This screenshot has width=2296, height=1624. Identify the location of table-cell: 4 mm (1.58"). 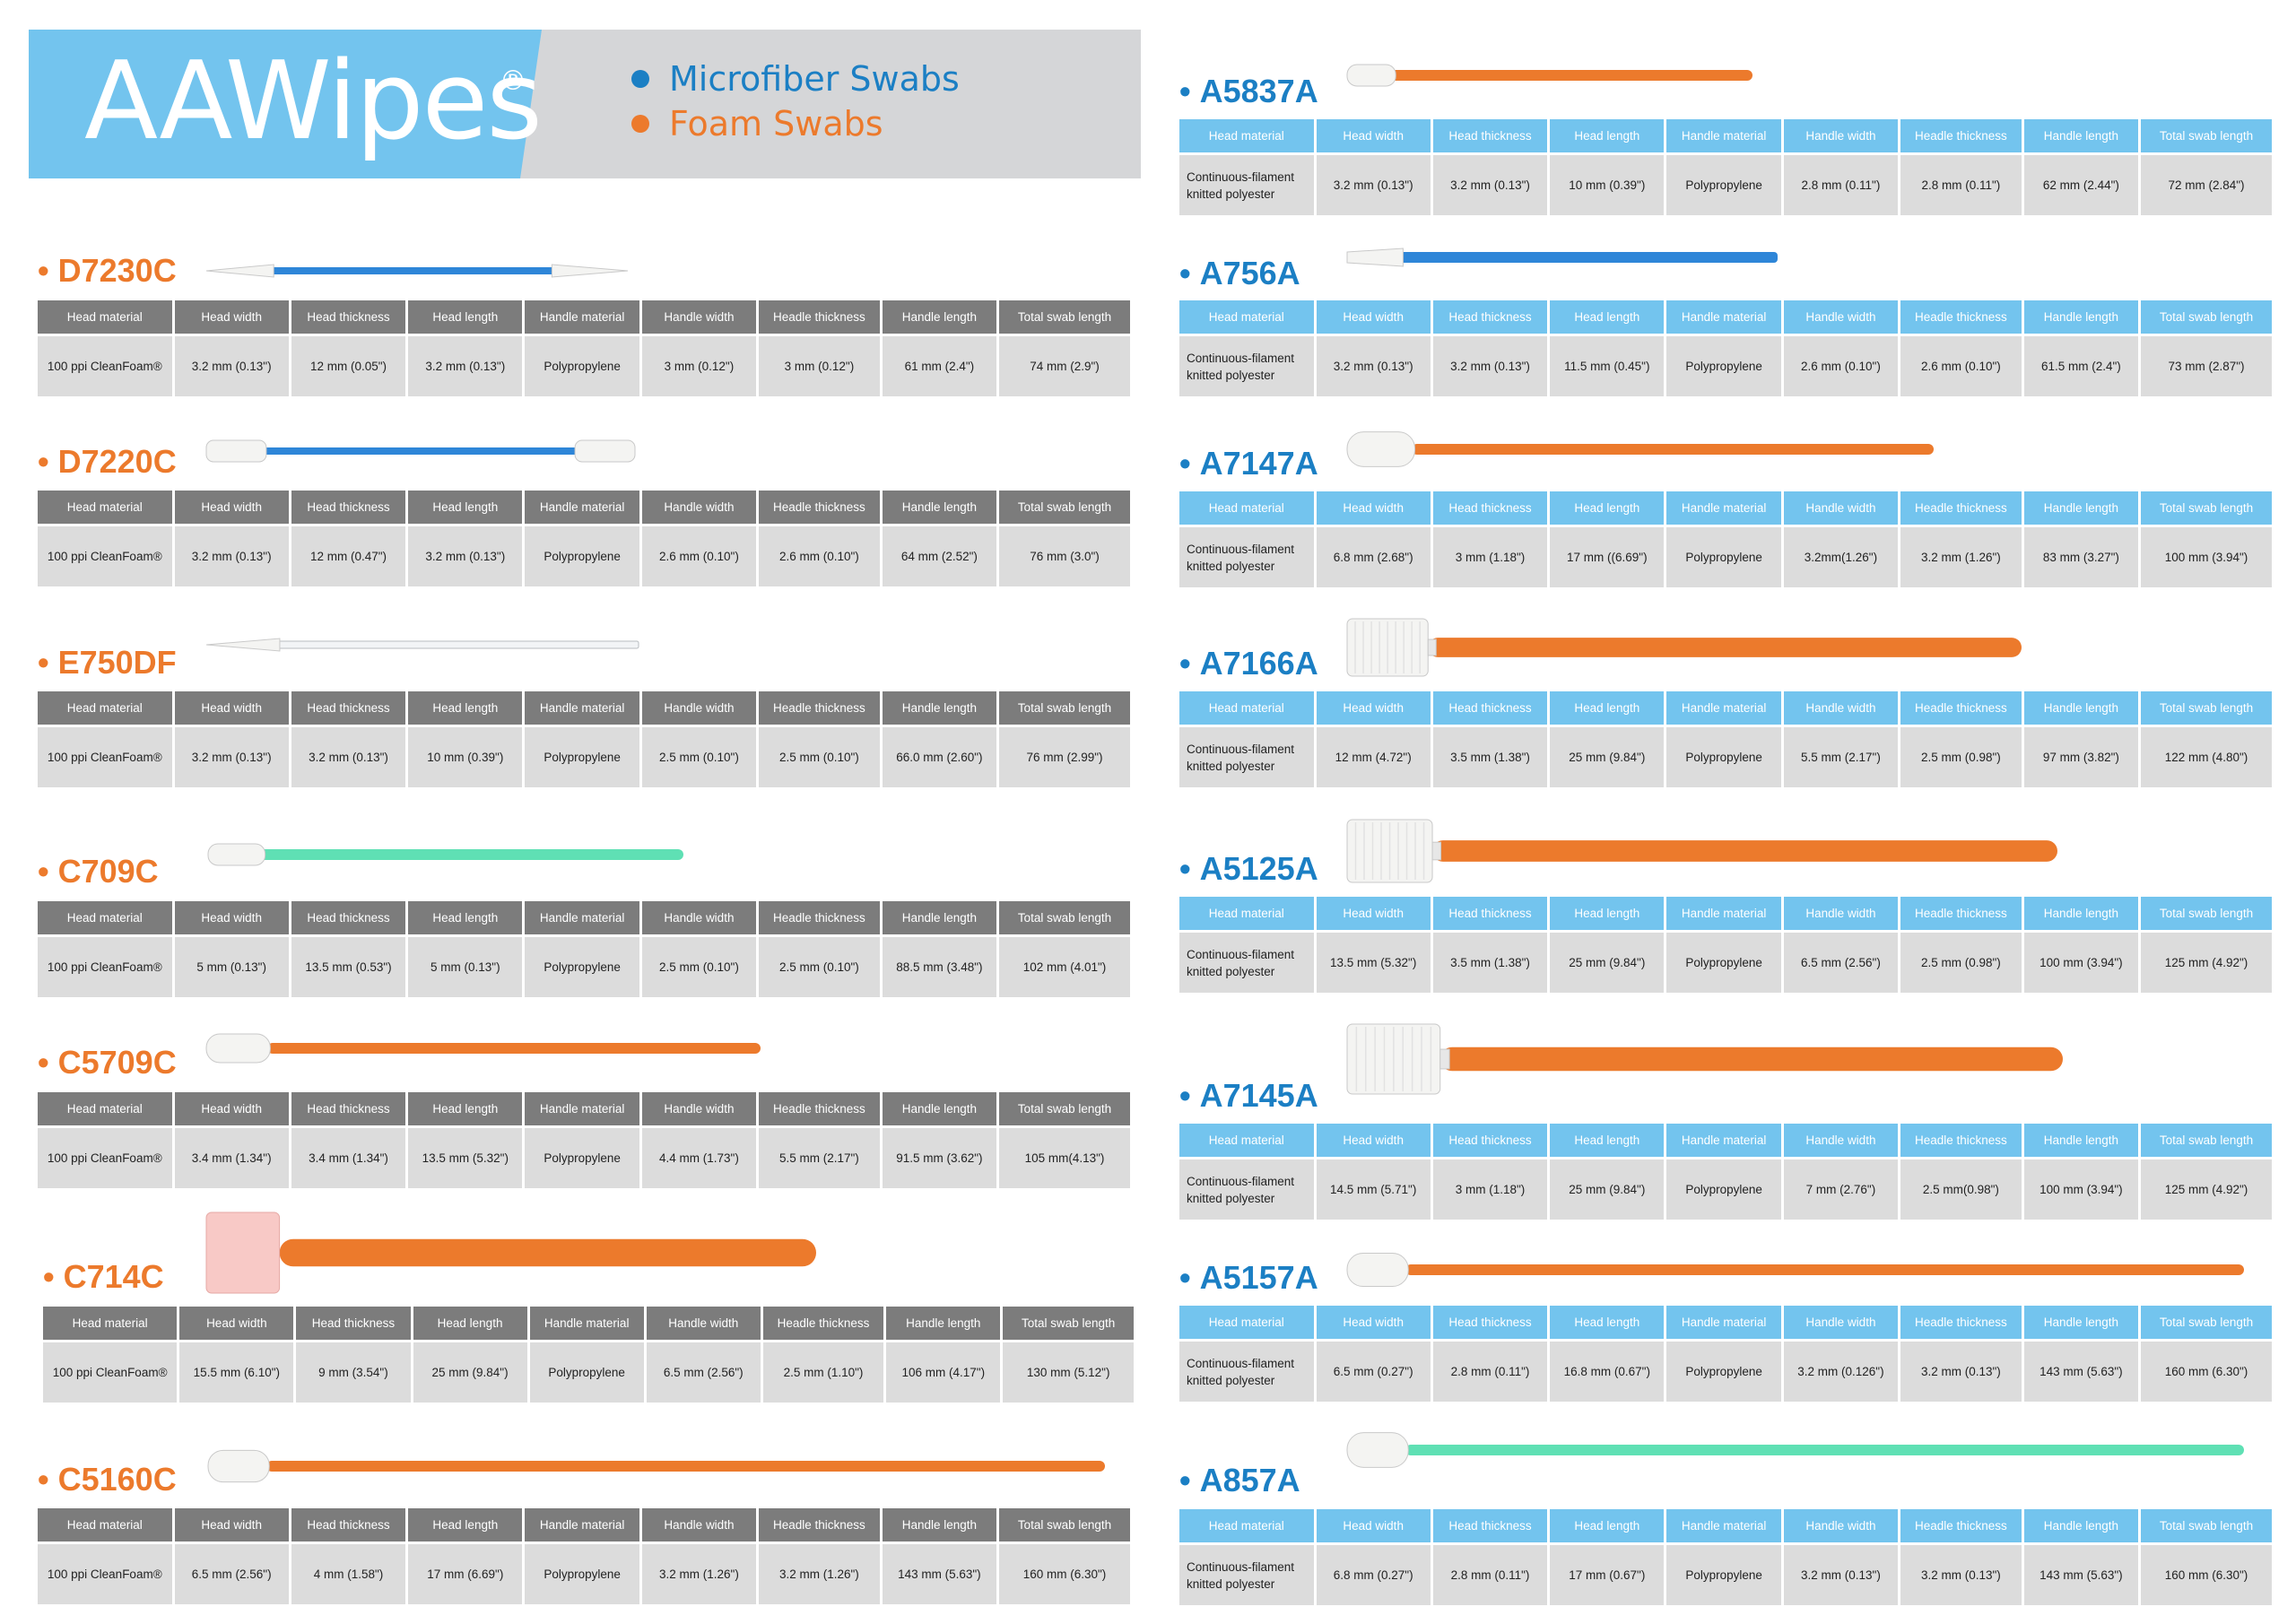
(349, 1572).